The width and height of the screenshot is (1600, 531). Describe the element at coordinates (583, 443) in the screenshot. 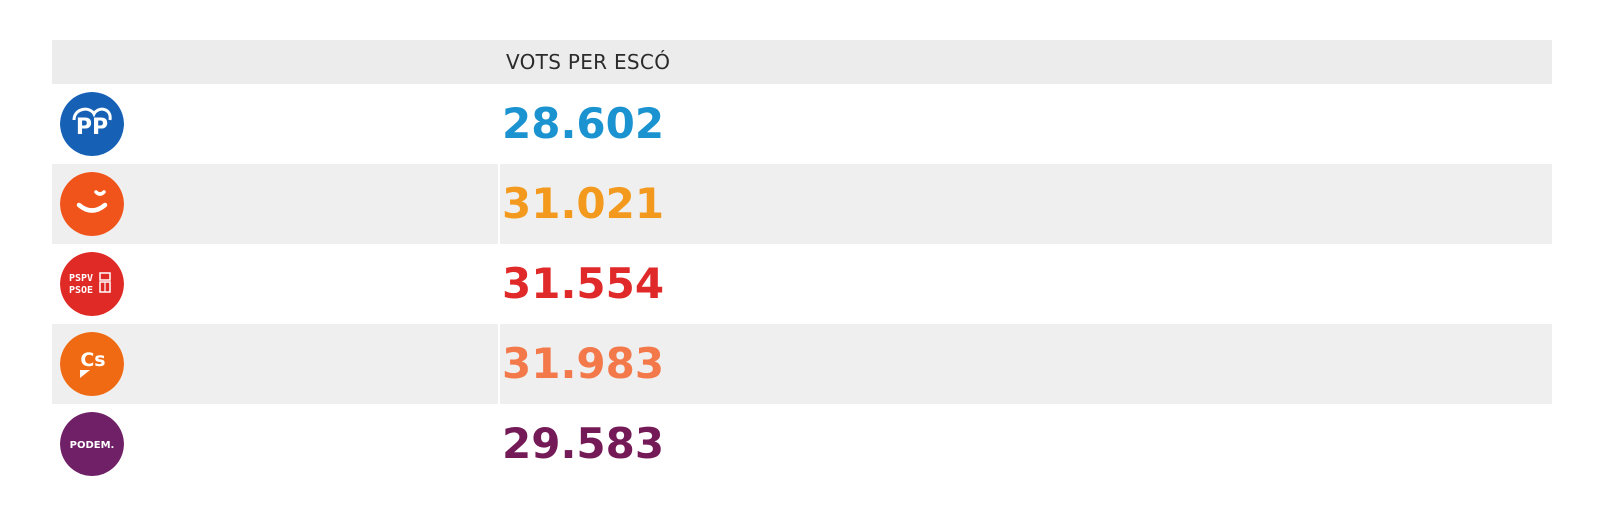

I see `value-label-podem: 29.583` at that location.